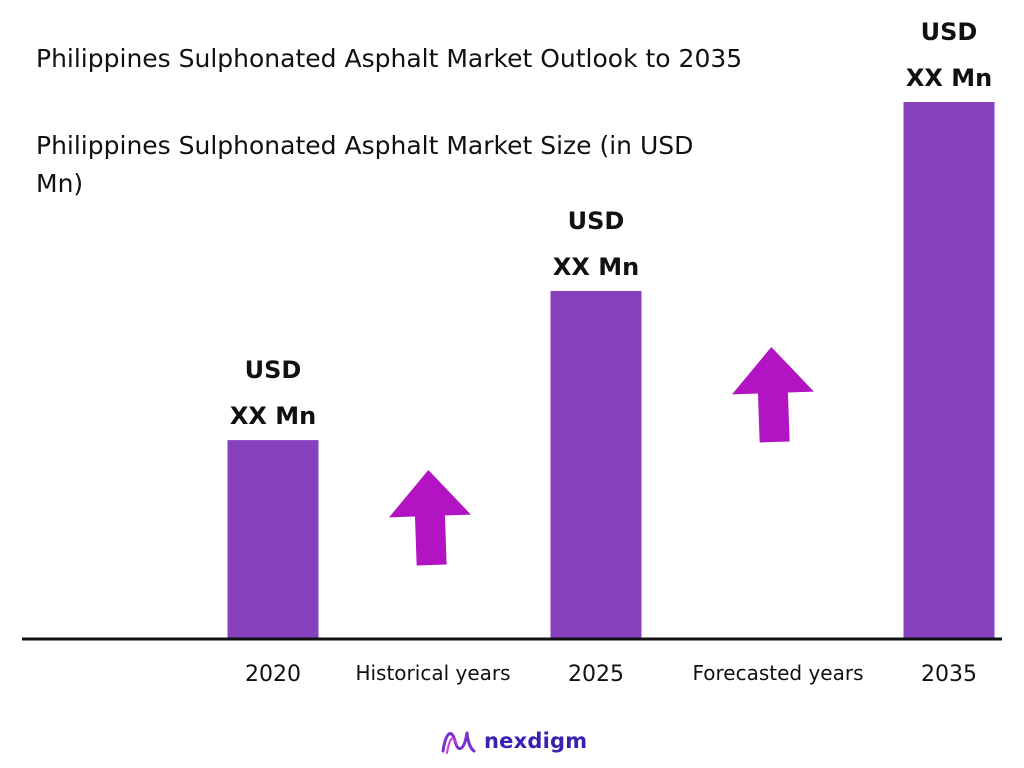 This screenshot has width=1024, height=768. I want to click on period-label-1: Historical years, so click(432, 673).